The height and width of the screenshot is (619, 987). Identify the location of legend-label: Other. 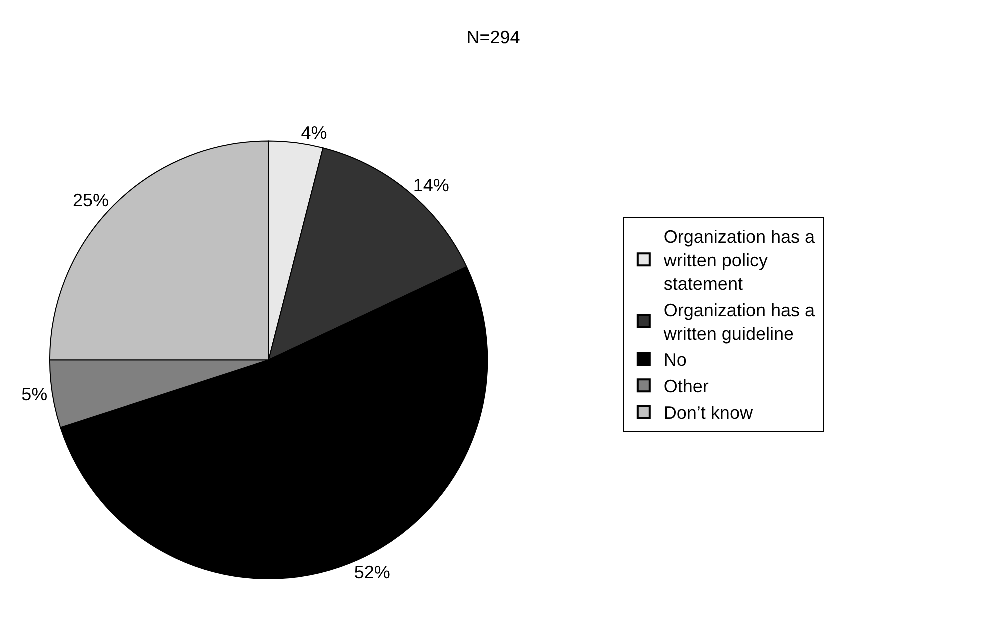
(686, 386).